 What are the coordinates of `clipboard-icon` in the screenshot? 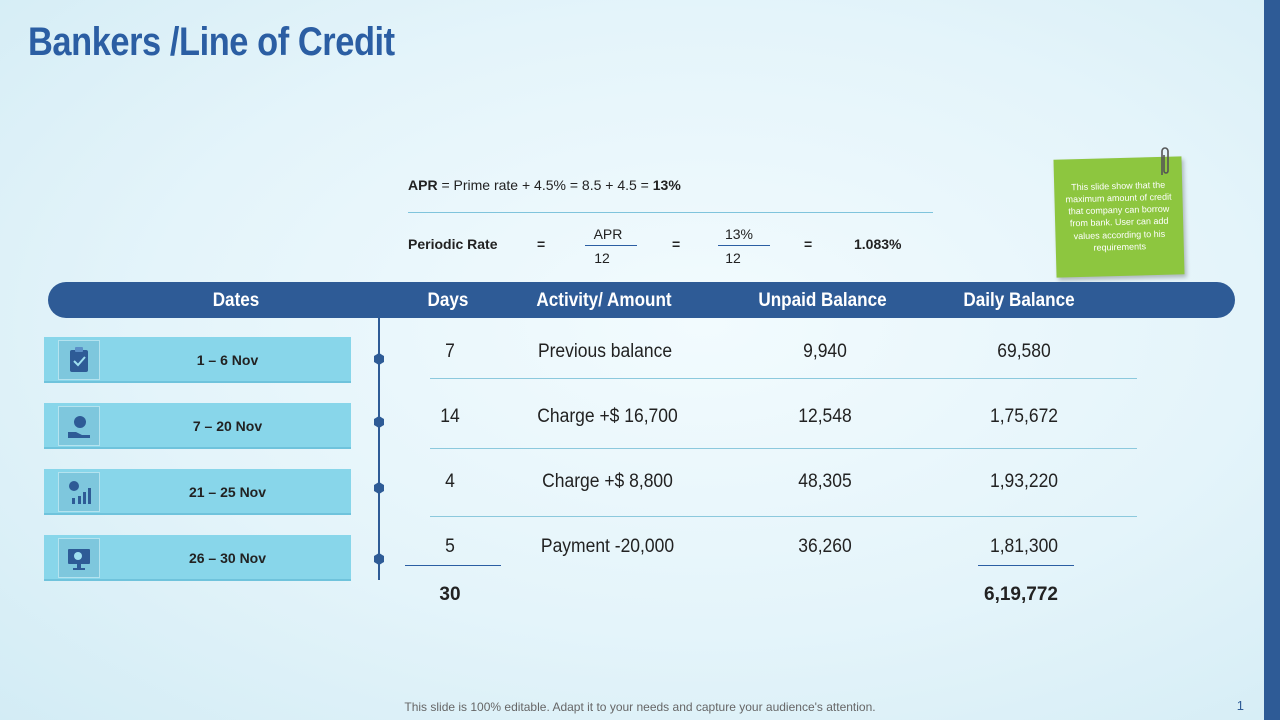 It's located at (79, 360).